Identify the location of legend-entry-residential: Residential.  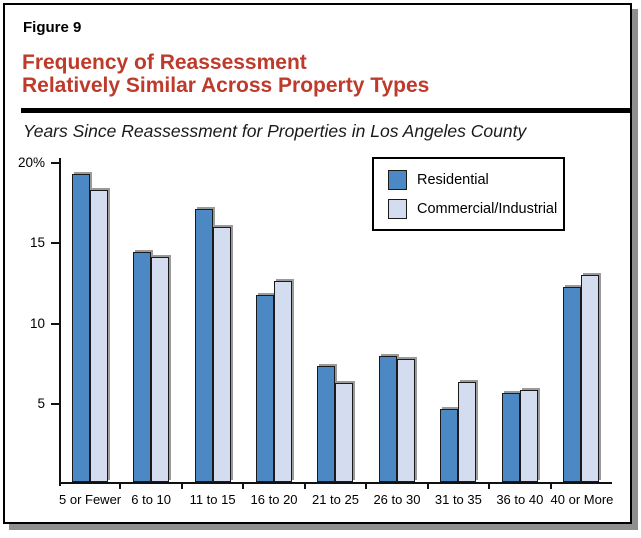
(438, 180).